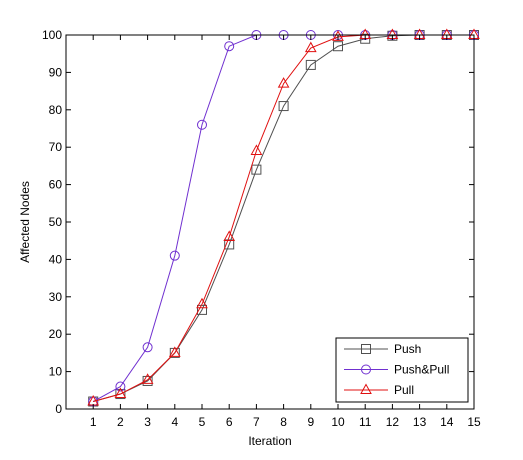 The height and width of the screenshot is (460, 523). What do you see at coordinates (56, 259) in the screenshot?
I see `y-tick-label: 40` at bounding box center [56, 259].